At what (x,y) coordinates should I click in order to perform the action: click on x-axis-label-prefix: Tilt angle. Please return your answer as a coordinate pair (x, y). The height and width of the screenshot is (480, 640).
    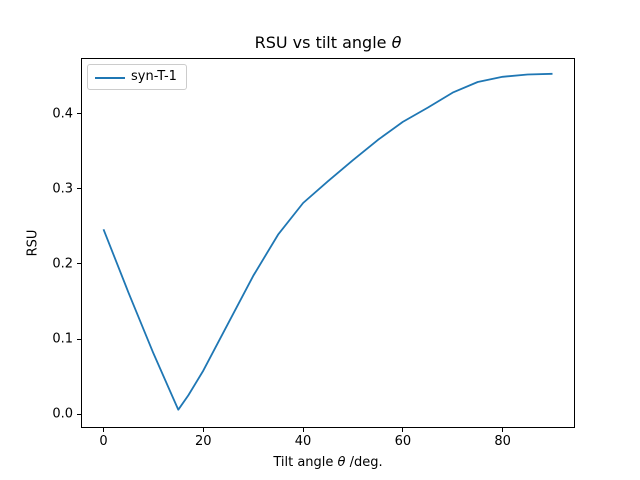
    Looking at the image, I should click on (305, 462).